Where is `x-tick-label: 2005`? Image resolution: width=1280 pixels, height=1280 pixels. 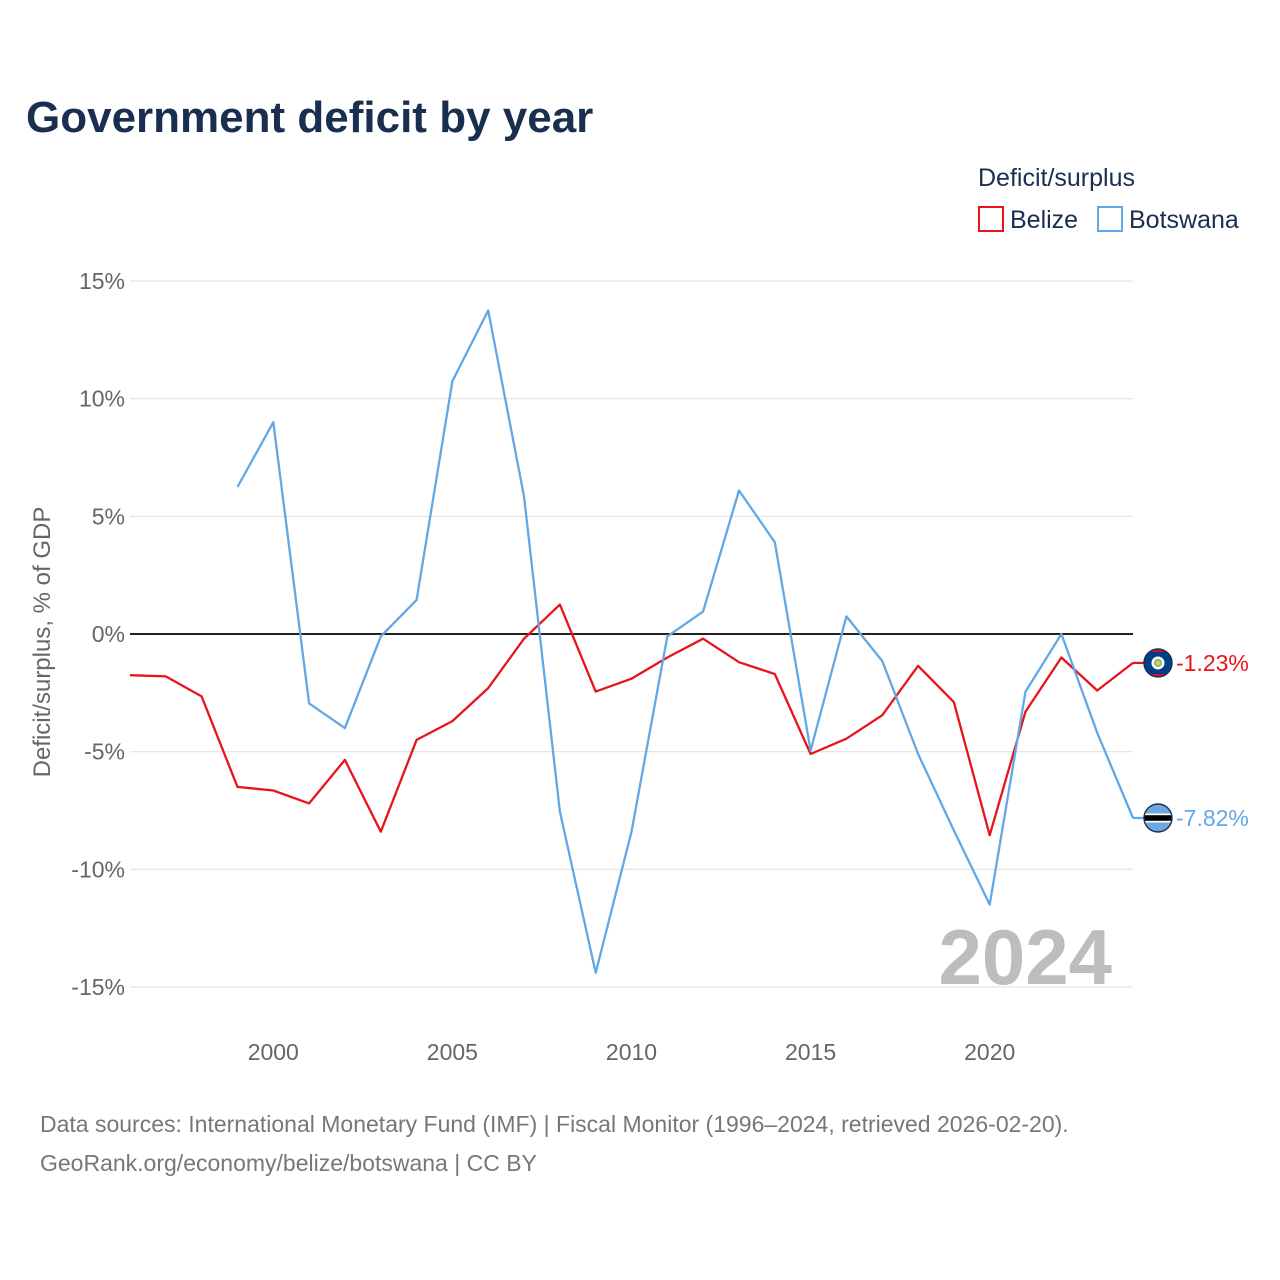 x-tick-label: 2005 is located at coordinates (452, 1052).